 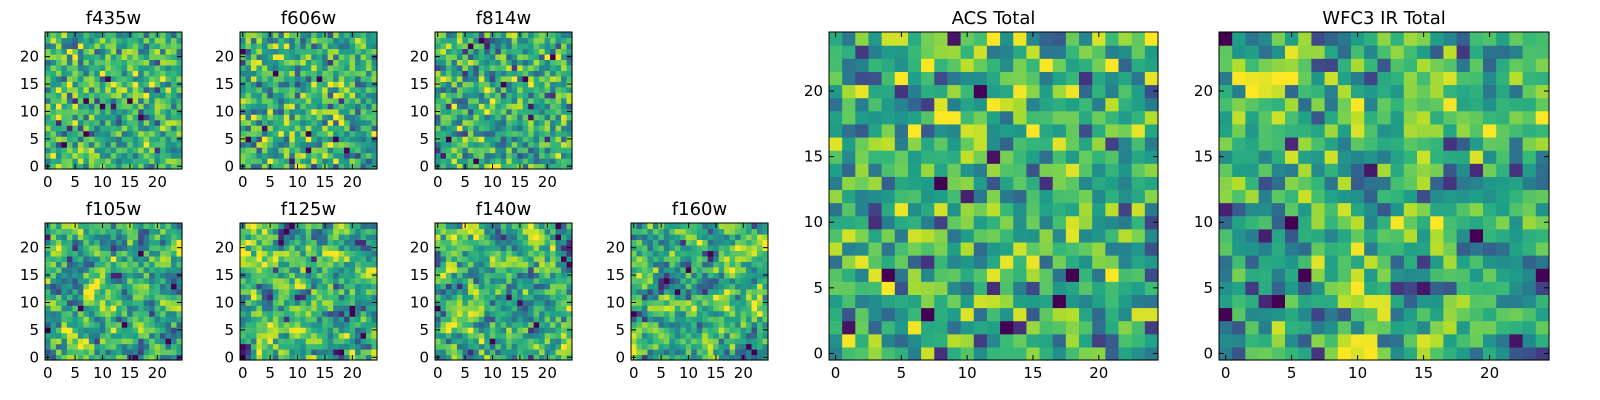 What do you see at coordinates (620, 330) in the screenshot?
I see `y-tick-label: 5` at bounding box center [620, 330].